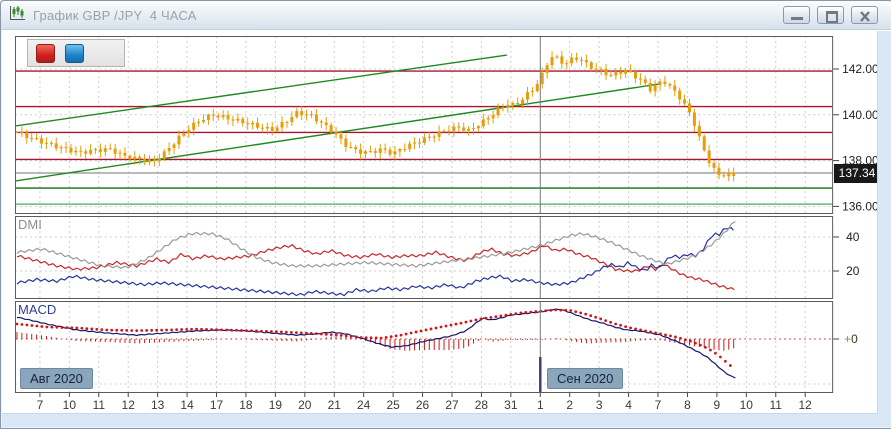 Image resolution: width=891 pixels, height=429 pixels. I want to click on date-tick-label: 17, so click(217, 405).